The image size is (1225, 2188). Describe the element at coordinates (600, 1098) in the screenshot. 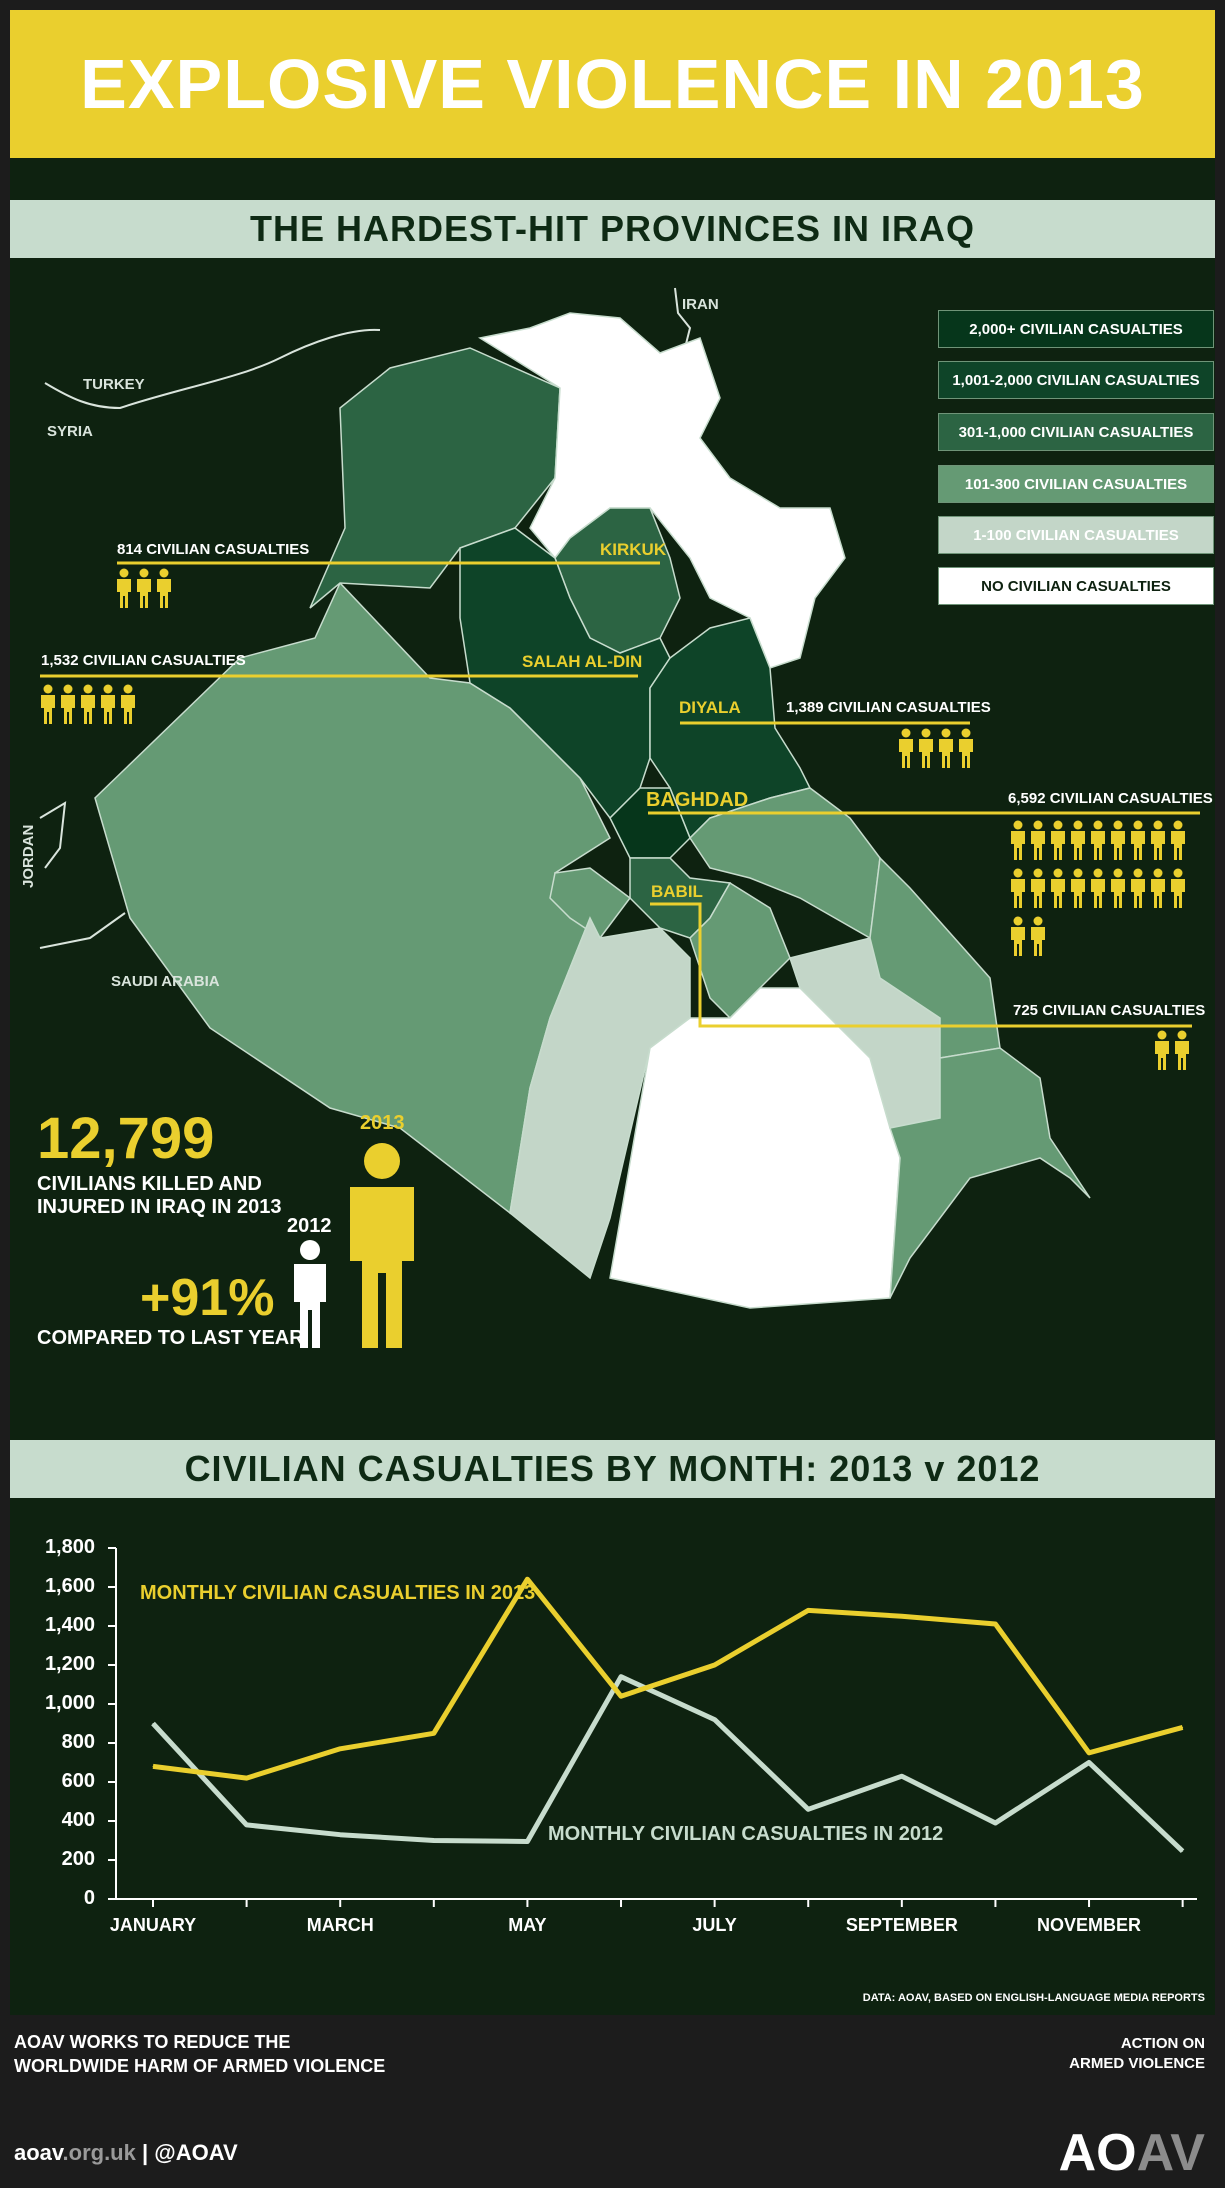

I see `province-najaf` at that location.